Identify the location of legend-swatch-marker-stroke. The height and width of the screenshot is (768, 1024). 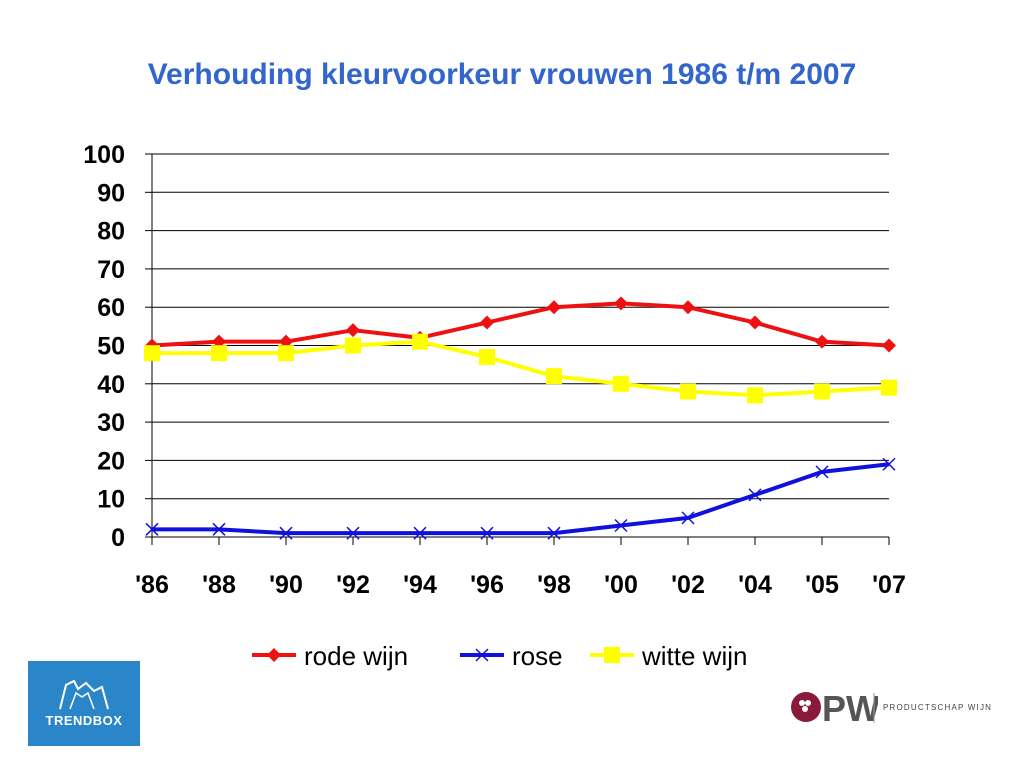
(482, 655).